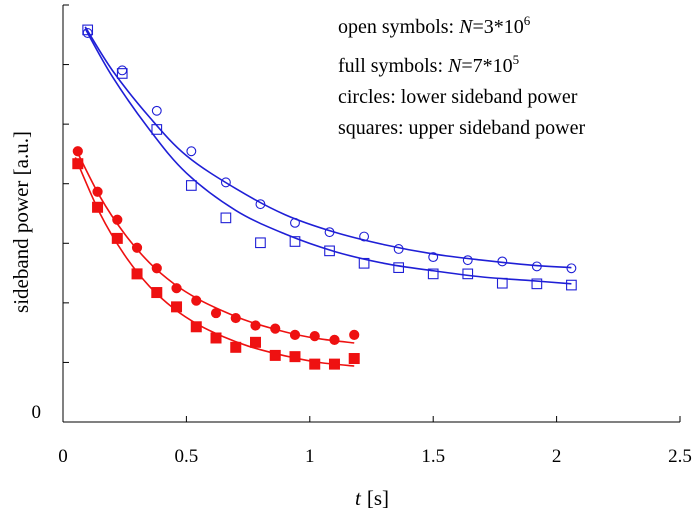  What do you see at coordinates (680, 456) in the screenshot?
I see `x-tick-label: 2.5` at bounding box center [680, 456].